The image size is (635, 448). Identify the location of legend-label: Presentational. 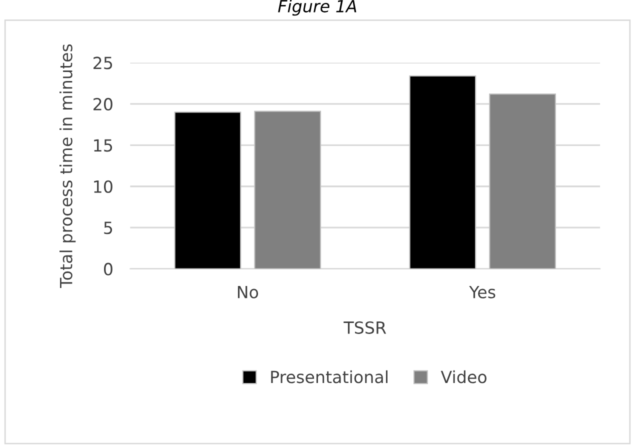
(329, 377).